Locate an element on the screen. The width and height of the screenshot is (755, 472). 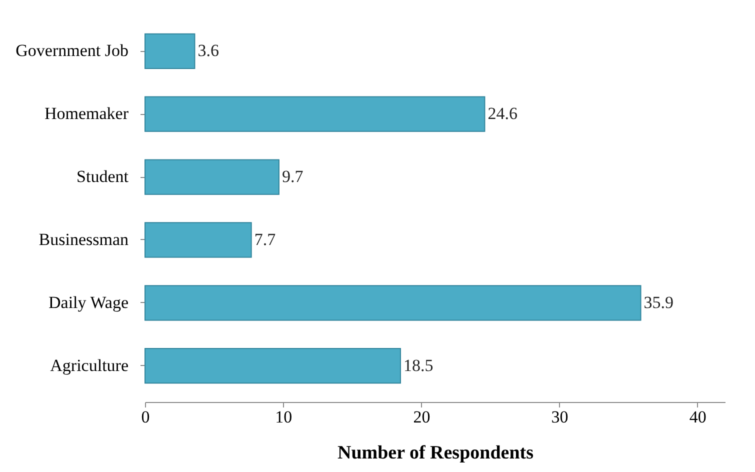
data-label: 9.7 is located at coordinates (293, 176).